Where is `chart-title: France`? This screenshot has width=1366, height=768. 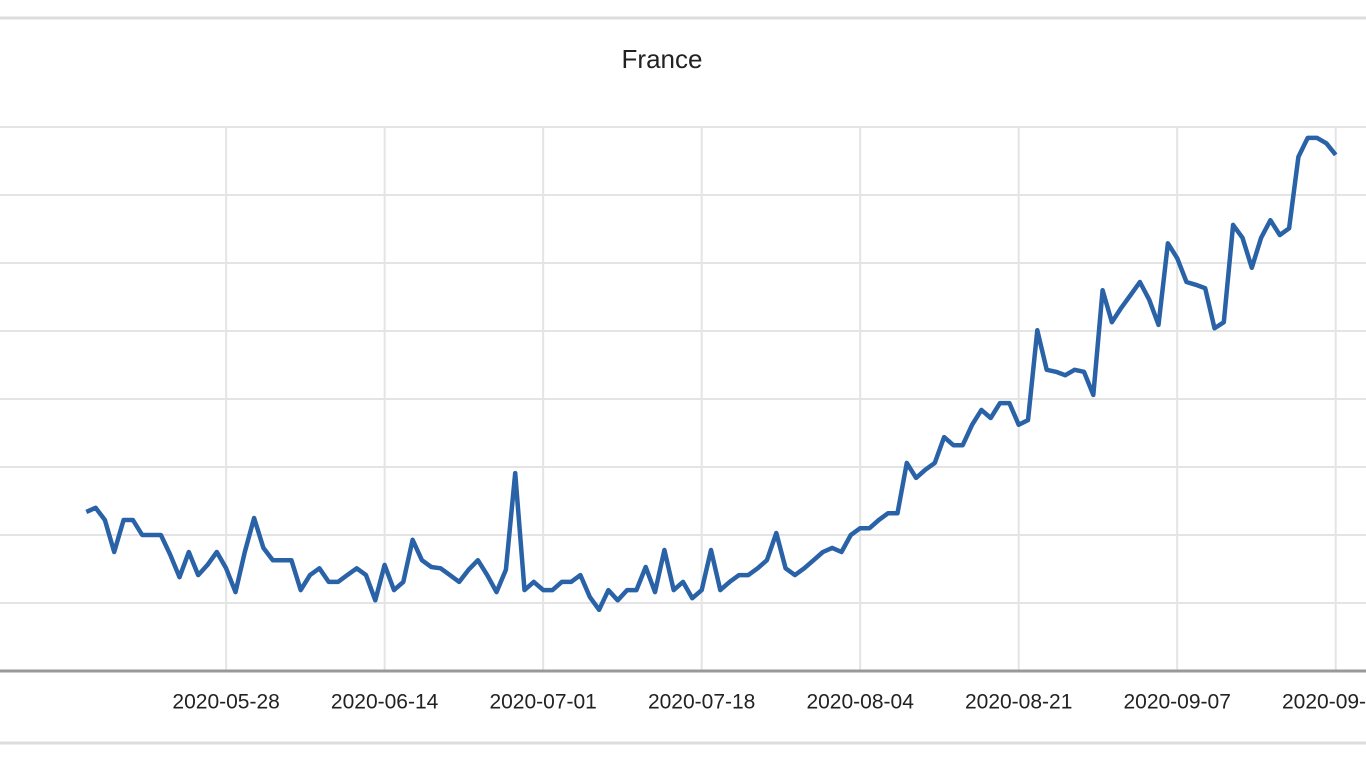 chart-title: France is located at coordinates (662, 59).